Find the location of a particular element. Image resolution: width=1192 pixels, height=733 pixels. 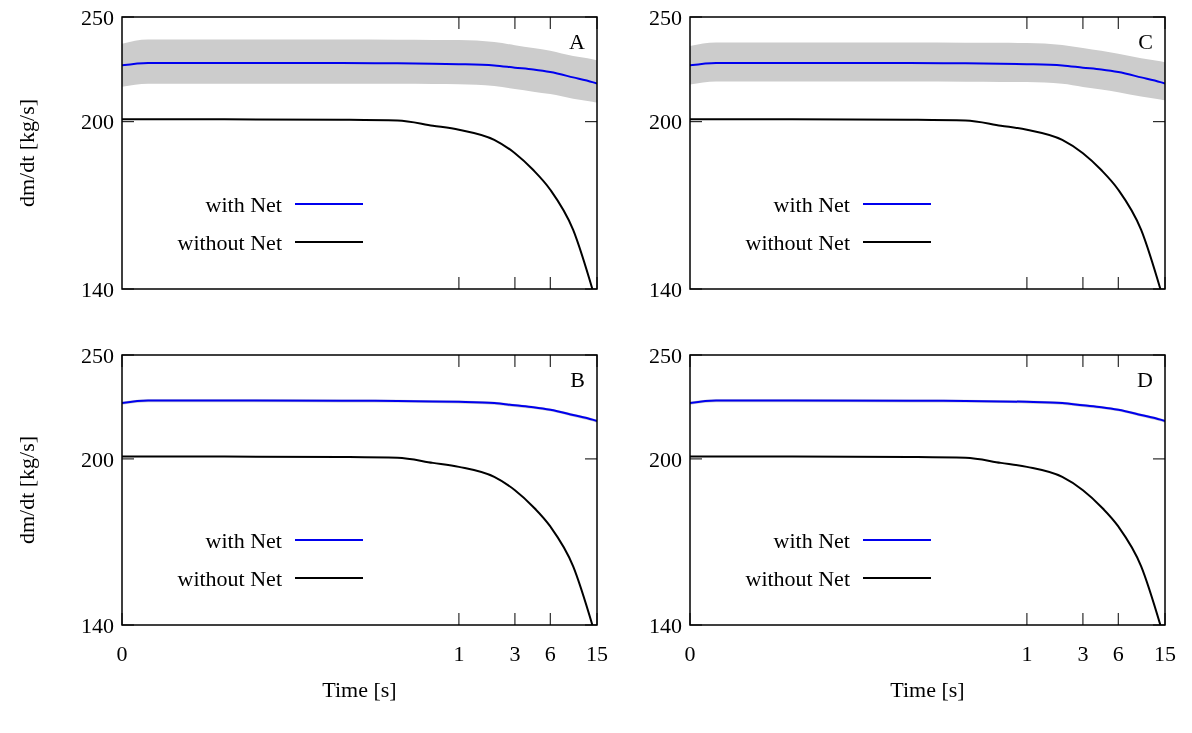

annotation: B is located at coordinates (577, 379).